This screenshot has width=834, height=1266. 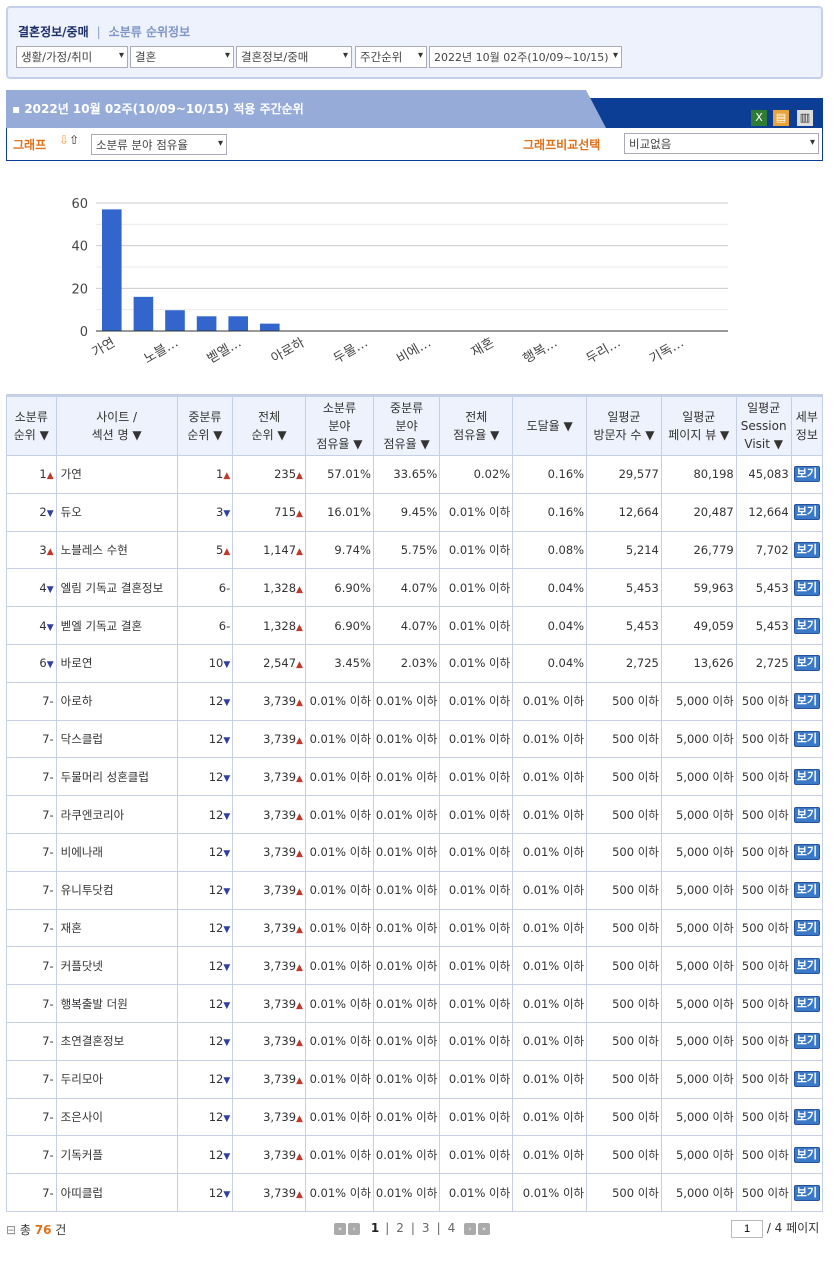 What do you see at coordinates (142, 145) in the screenshot?
I see `graph-metric-value: 소분류 분야 점유율` at bounding box center [142, 145].